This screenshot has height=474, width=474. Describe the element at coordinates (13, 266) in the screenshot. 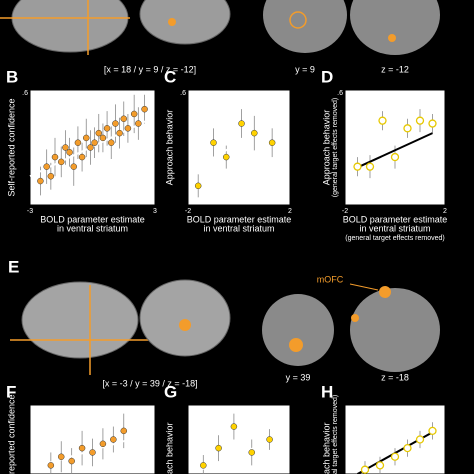

I see `panel-letter: E` at that location.